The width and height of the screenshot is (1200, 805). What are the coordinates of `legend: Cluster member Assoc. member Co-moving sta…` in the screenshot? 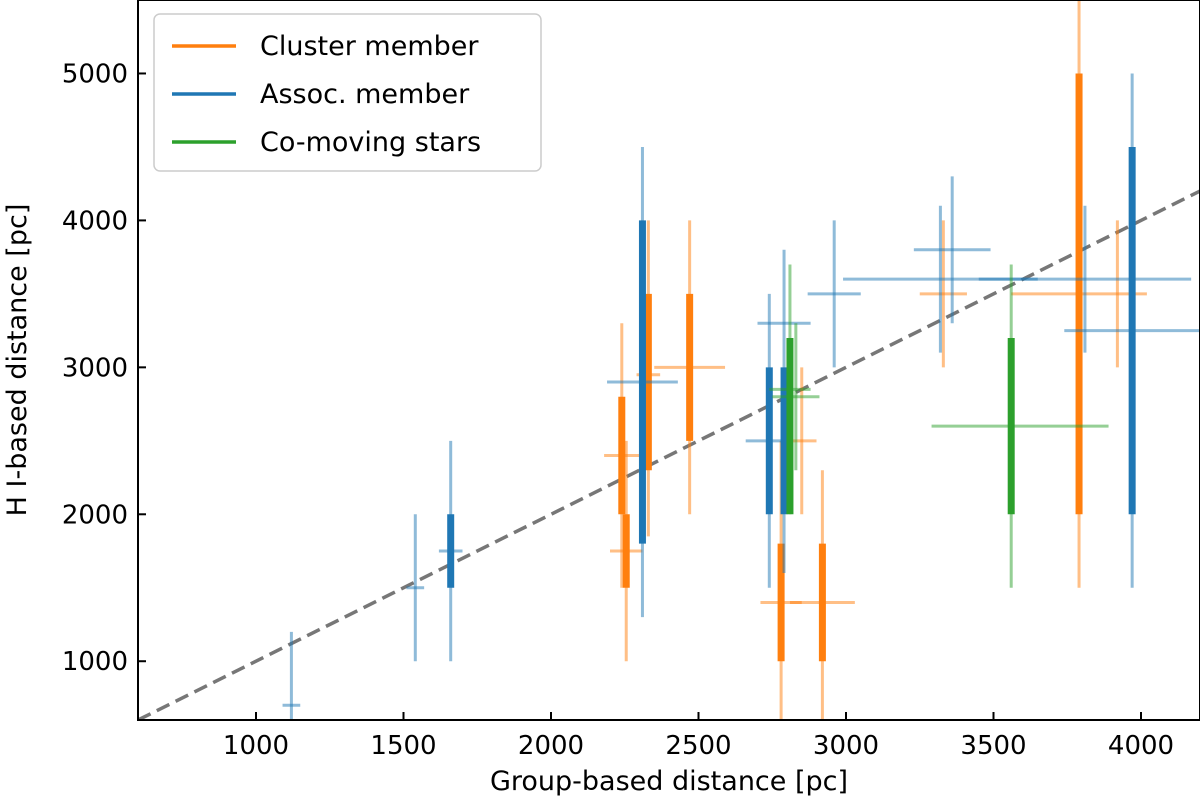 It's located at (347, 92).